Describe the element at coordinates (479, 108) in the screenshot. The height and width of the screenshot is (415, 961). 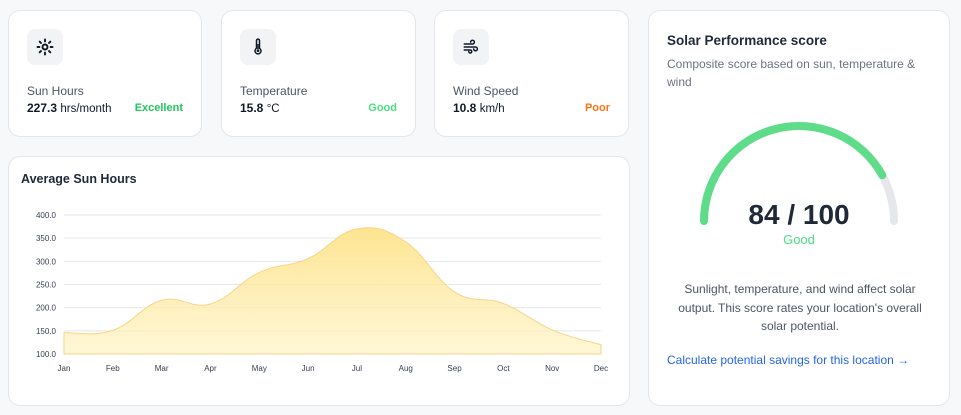
I see `stat-value: 10.8 km/h` at that location.